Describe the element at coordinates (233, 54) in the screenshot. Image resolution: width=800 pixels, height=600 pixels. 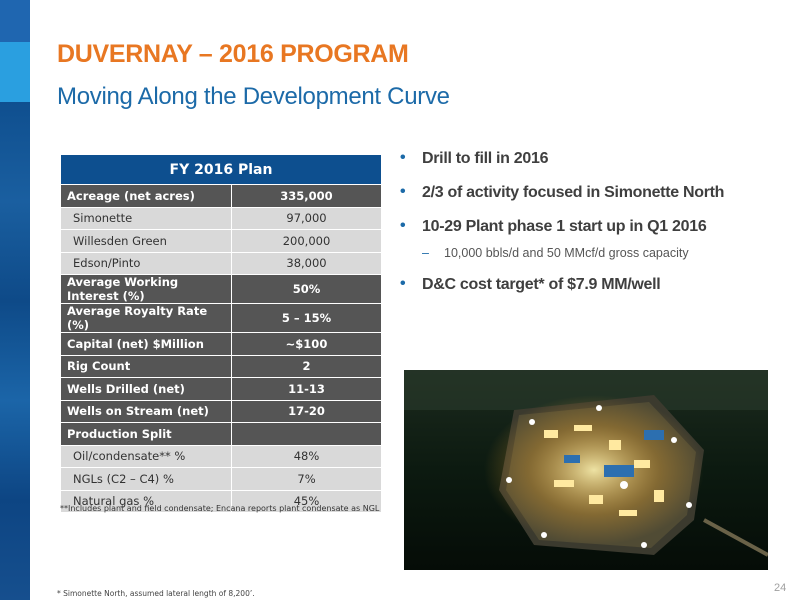
I see `slide-title: DUVERNAY – 2016 PROGRAM` at that location.